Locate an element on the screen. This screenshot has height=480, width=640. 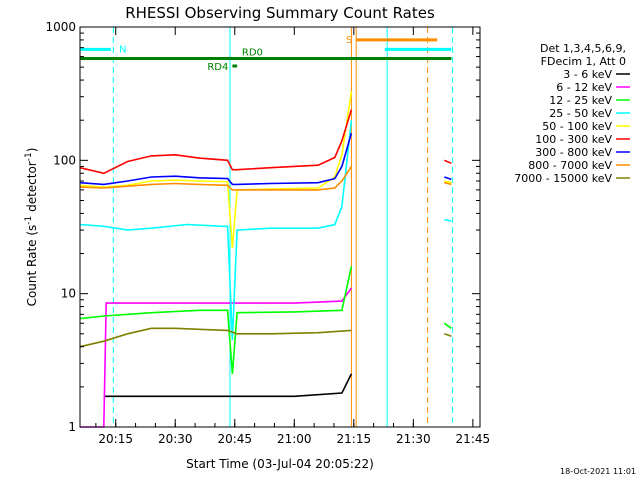
y-tick-label: 10 is located at coordinates (68, 294).